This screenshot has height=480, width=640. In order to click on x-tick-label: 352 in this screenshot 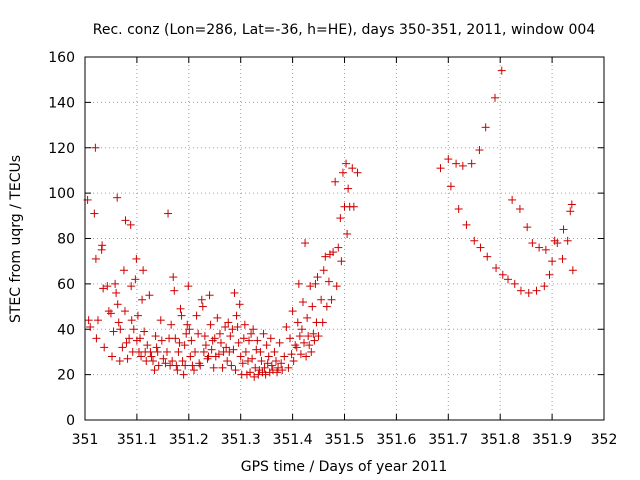, I will do `click(604, 440)`.